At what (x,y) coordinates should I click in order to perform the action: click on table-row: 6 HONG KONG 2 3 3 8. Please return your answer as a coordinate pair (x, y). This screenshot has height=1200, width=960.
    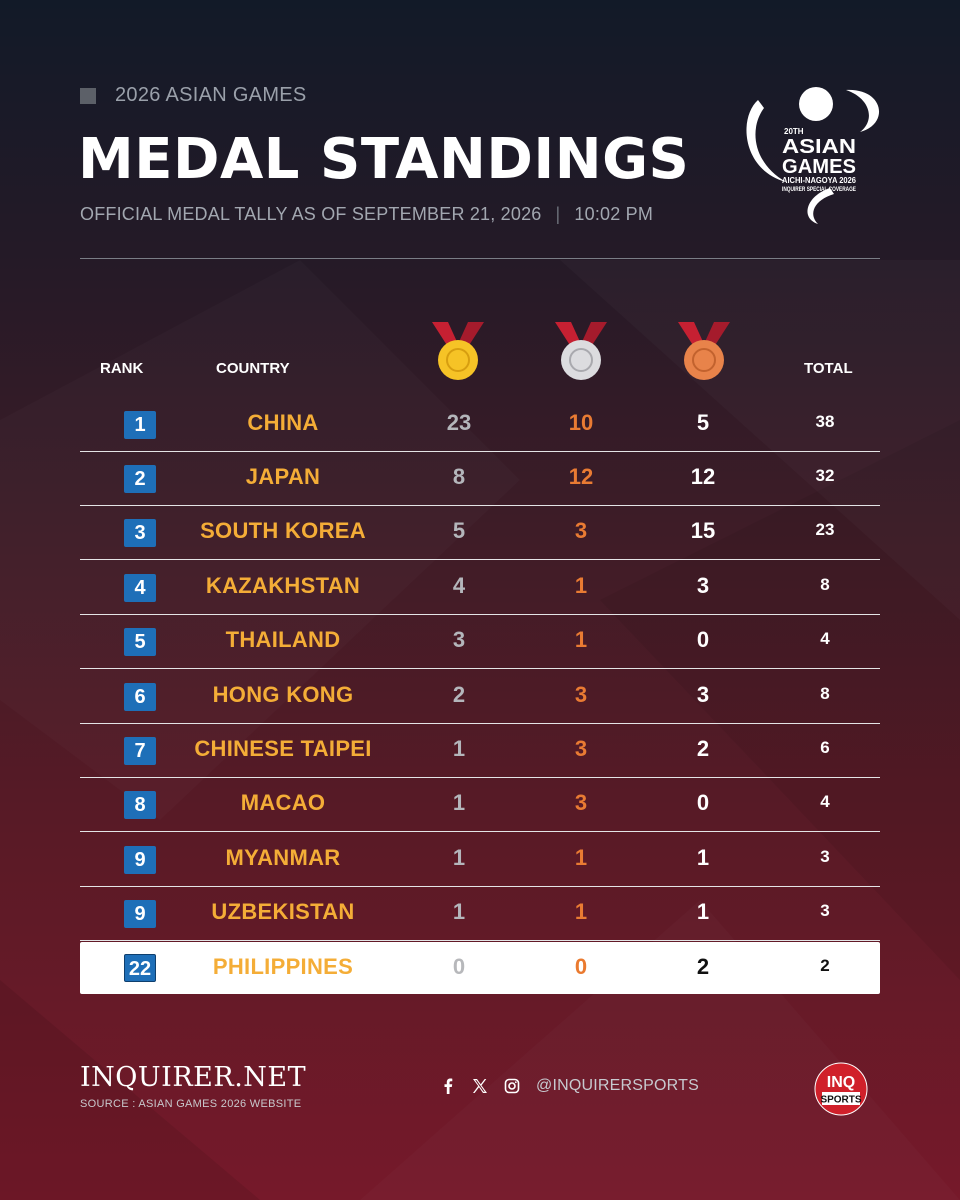
    Looking at the image, I should click on (480, 697).